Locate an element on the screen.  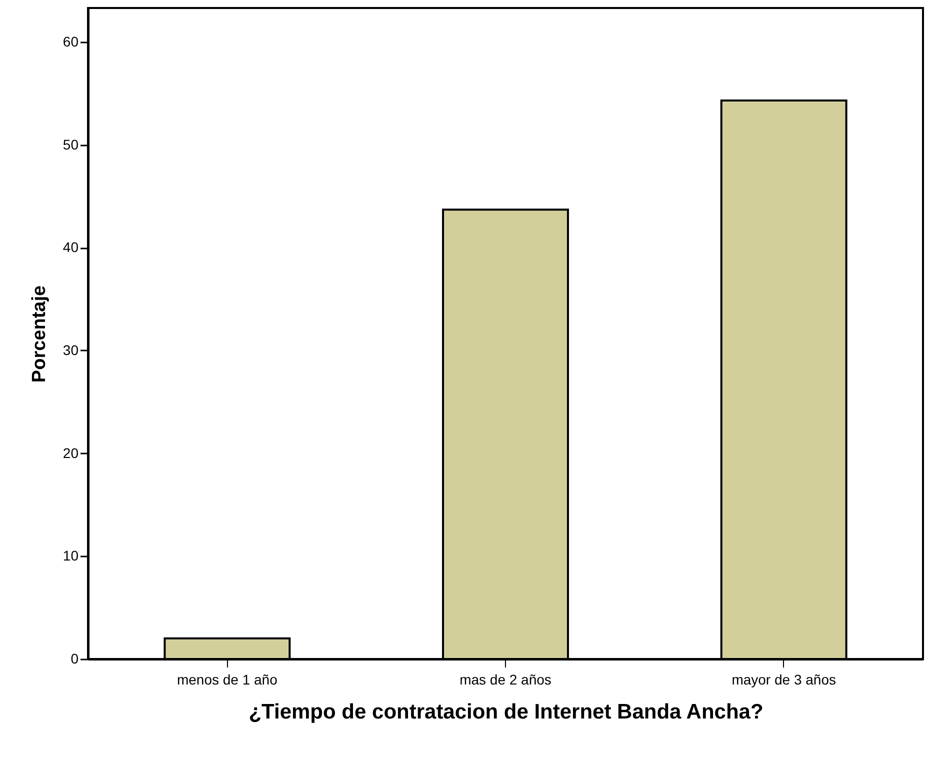
x-axis-title: ¿Tiempo de contratacion de Internet Banda Ancha? is located at coordinates (506, 712).